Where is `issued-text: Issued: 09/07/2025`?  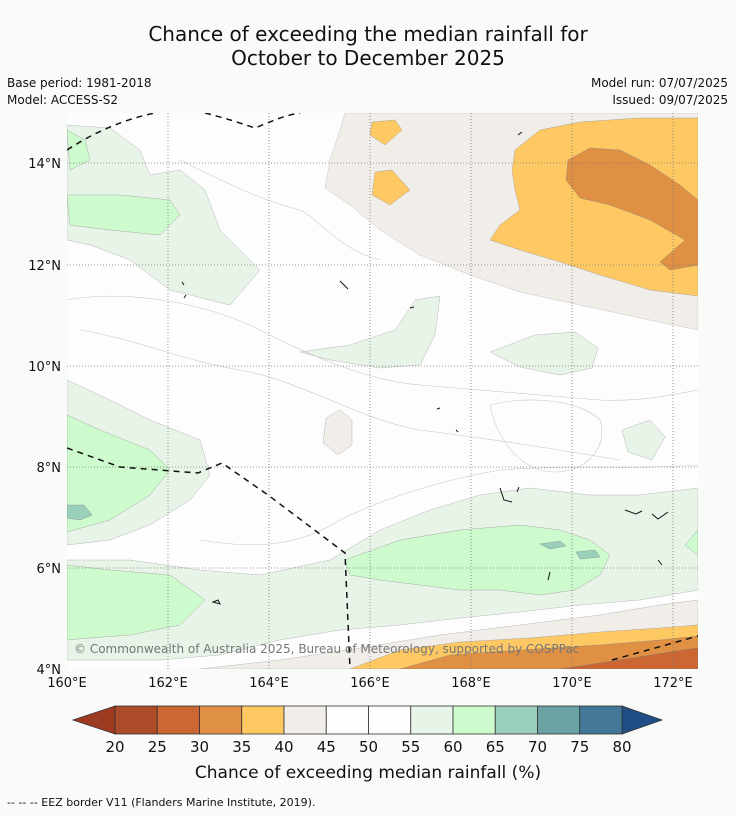 issued-text: Issued: 09/07/2025 is located at coordinates (670, 100).